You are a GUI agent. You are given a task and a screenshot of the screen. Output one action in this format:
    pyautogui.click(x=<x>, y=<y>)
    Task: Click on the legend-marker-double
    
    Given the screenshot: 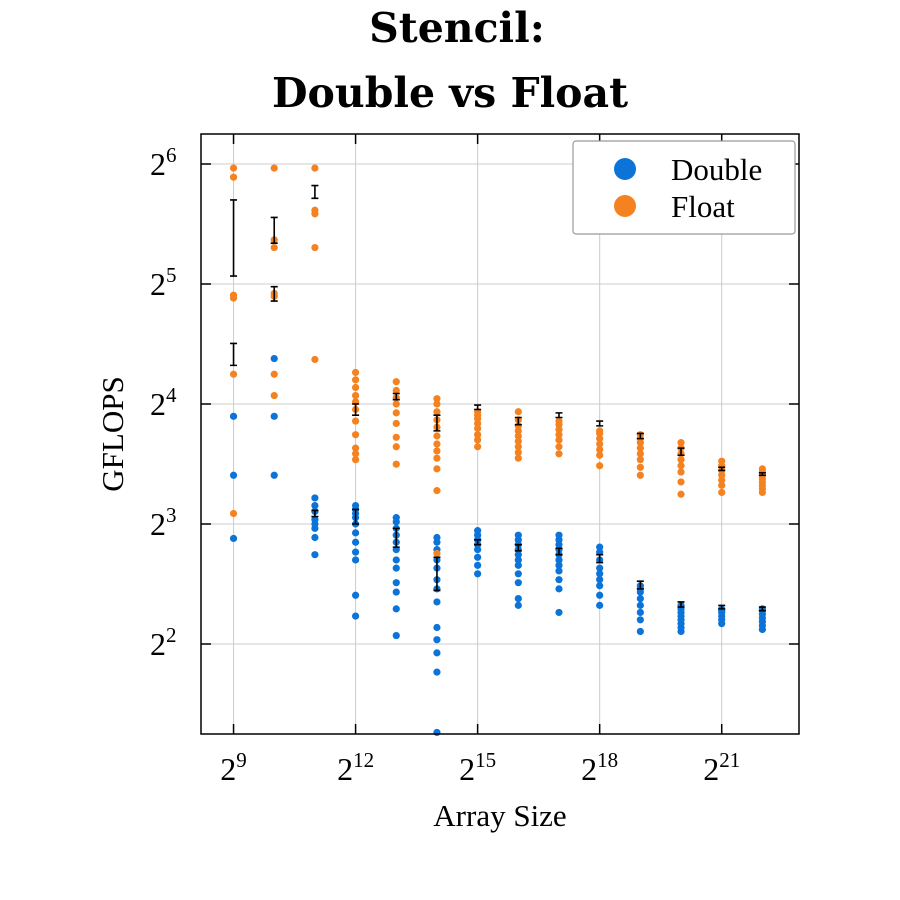 What is the action you would take?
    pyautogui.click(x=625, y=169)
    